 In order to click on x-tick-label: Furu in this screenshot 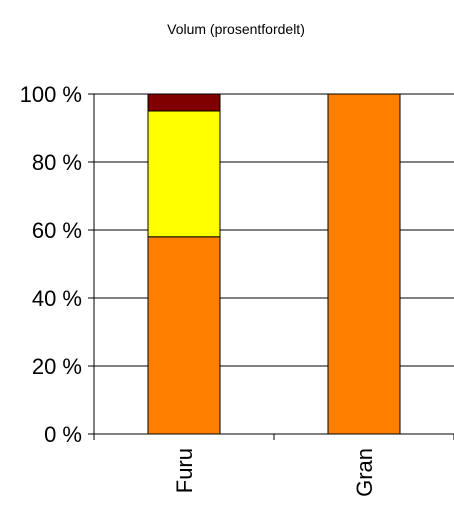, I will do `click(184, 470)`.